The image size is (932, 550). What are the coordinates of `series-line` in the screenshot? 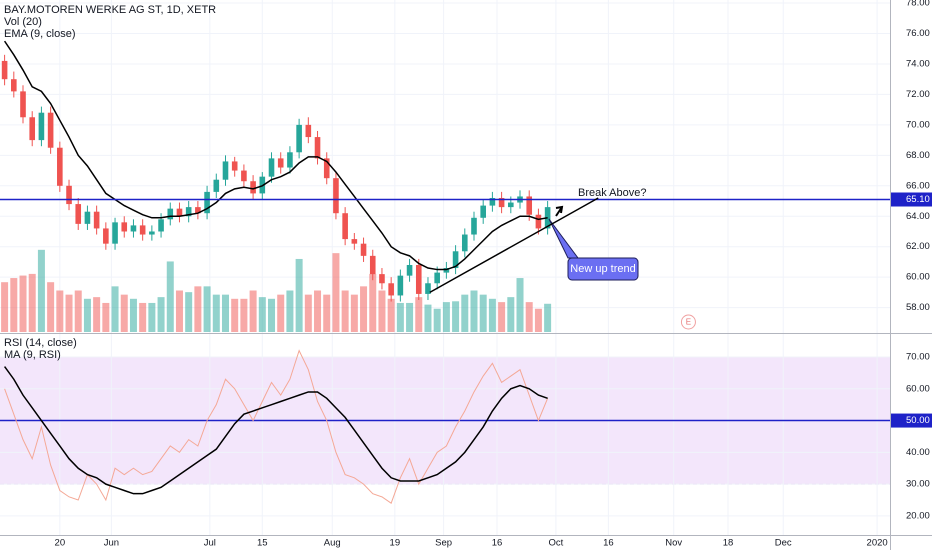 It's located at (275, 430).